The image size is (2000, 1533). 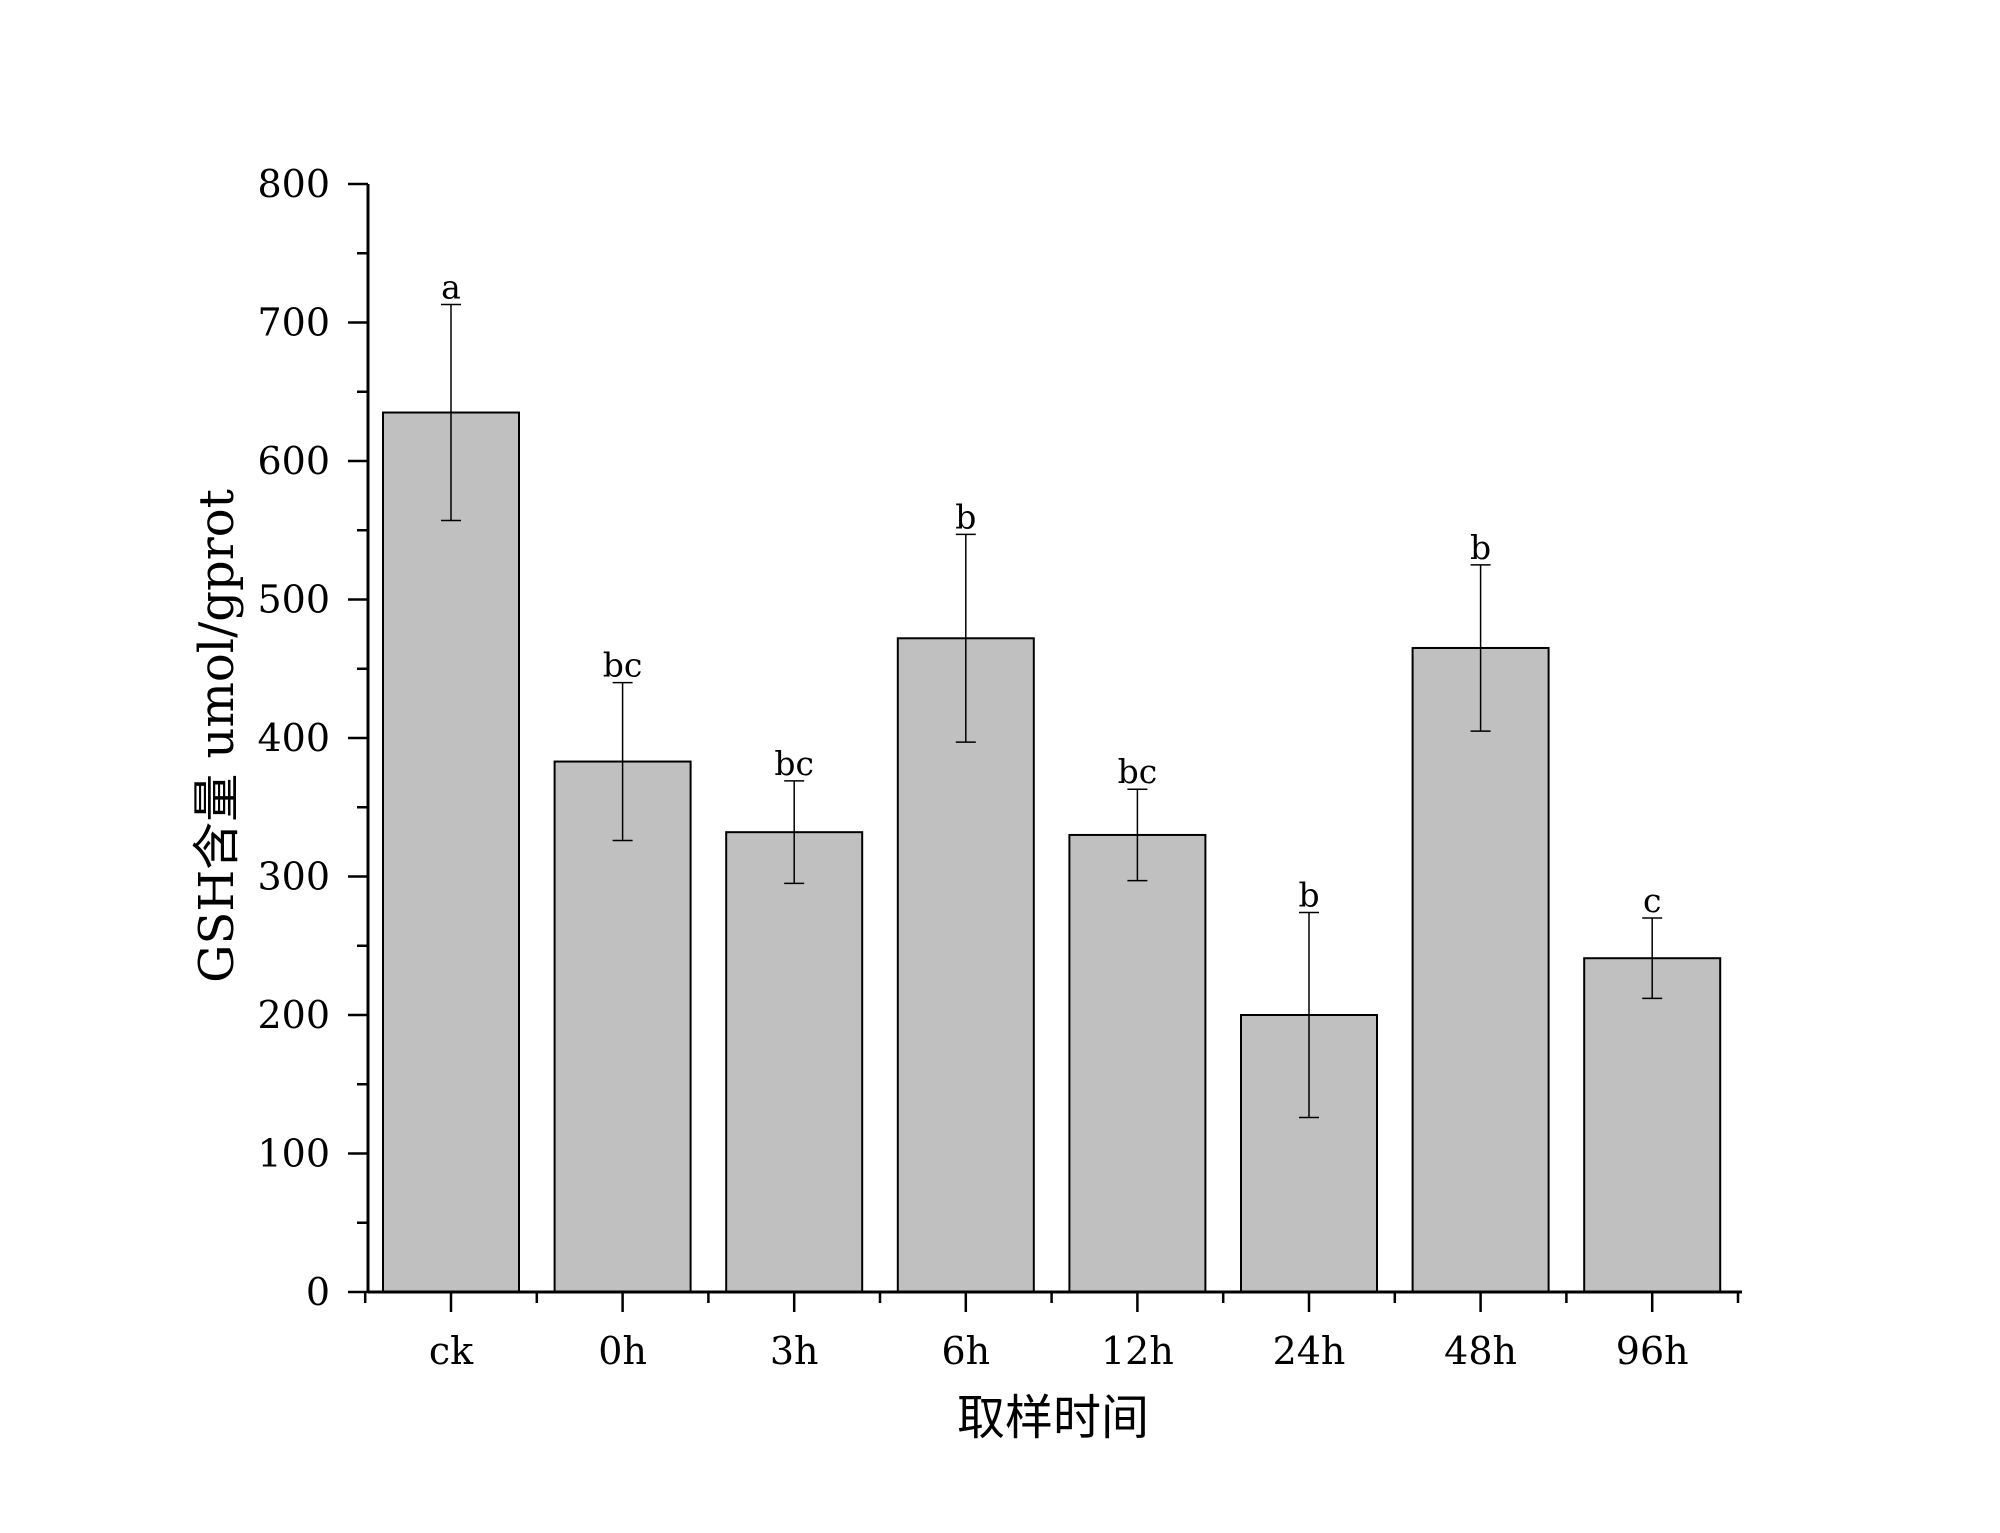 I want to click on significance-label-6h: b, so click(x=965, y=516).